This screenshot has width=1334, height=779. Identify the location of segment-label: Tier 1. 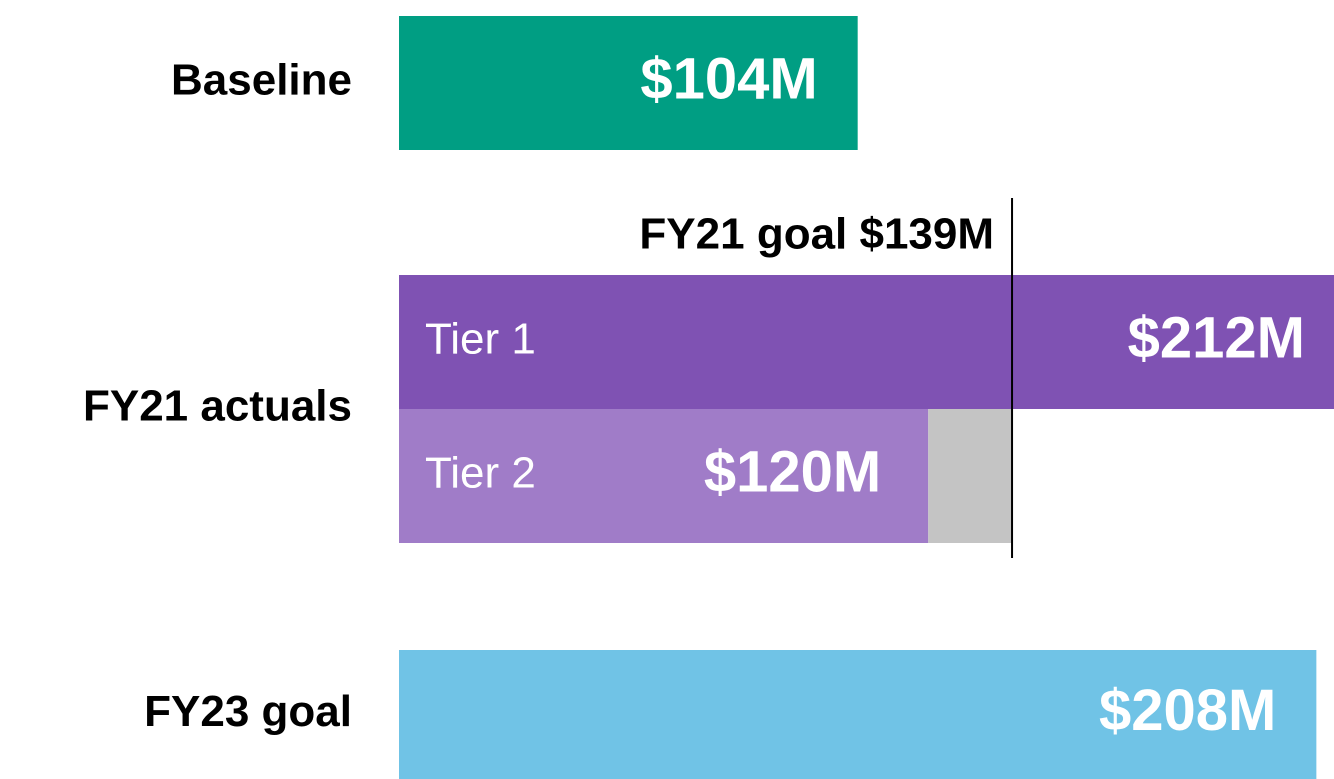
(480, 339).